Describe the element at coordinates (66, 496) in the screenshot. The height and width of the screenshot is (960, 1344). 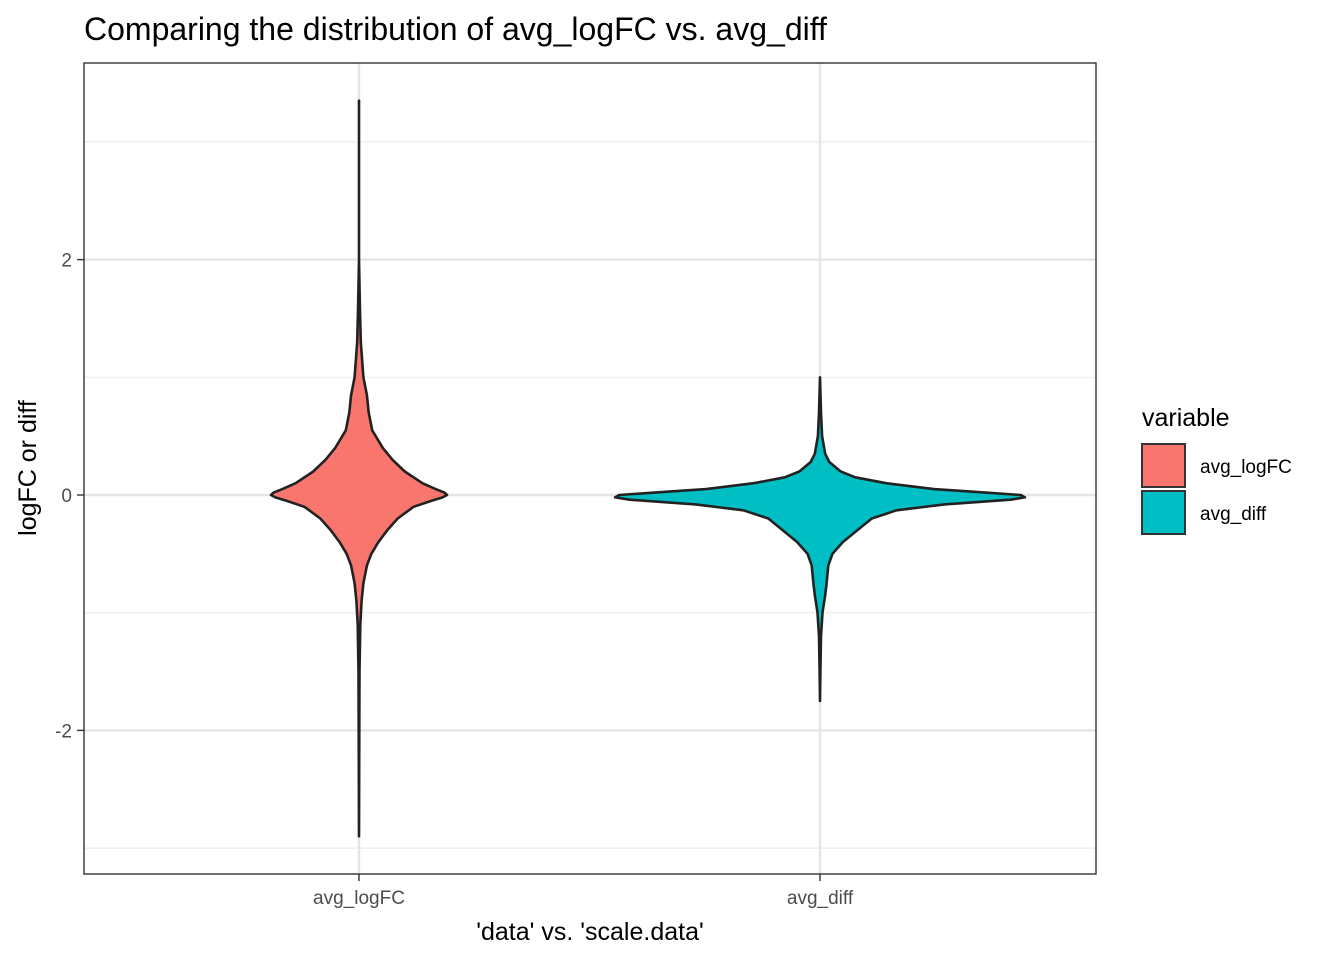
I see `y-tick-label: 0` at that location.